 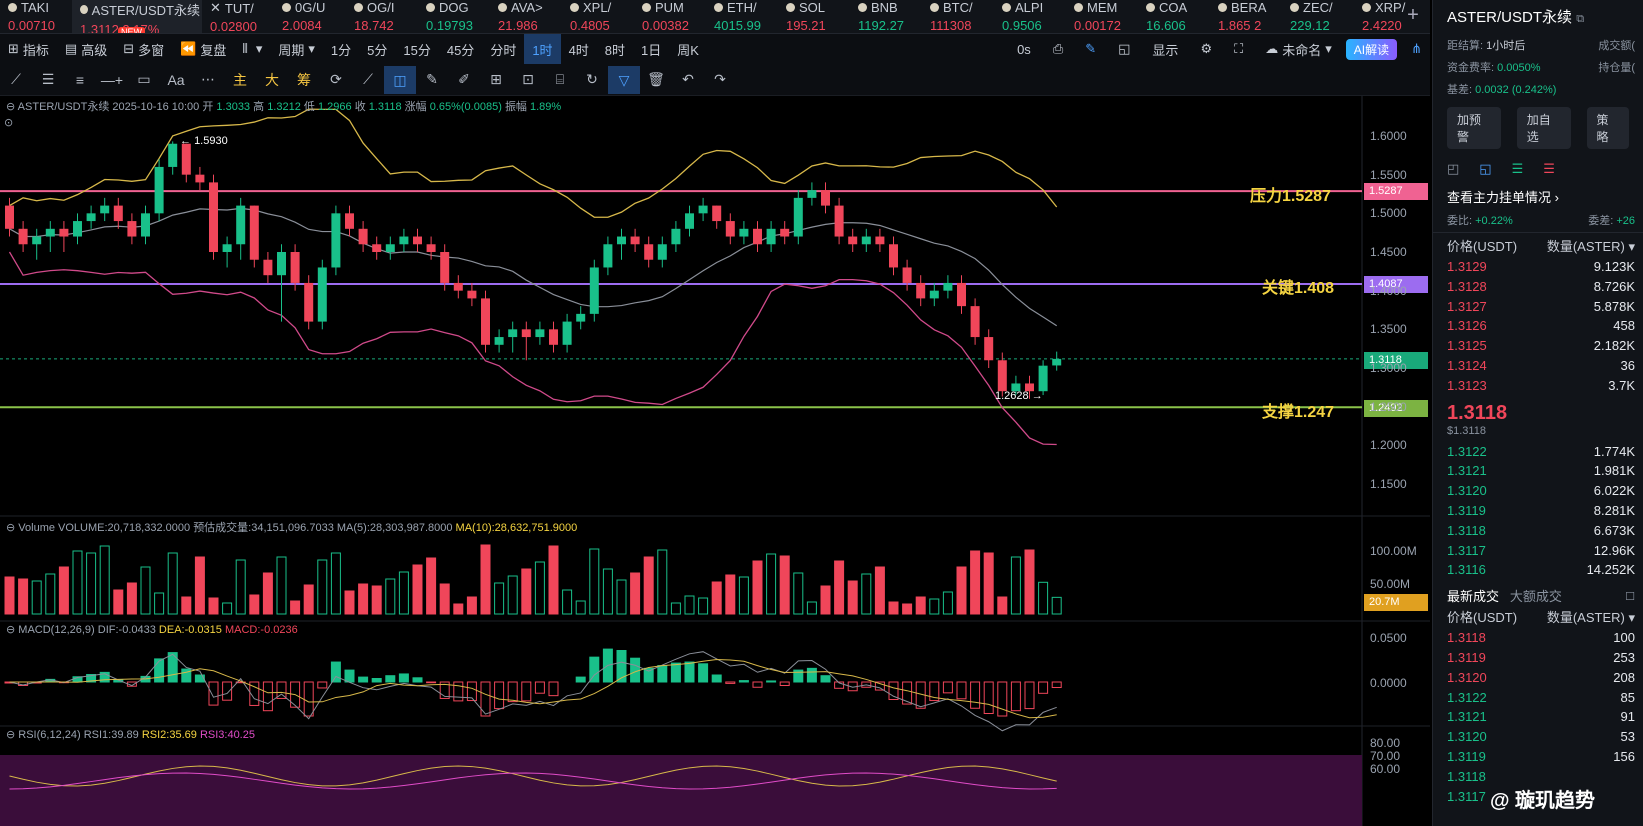 What do you see at coordinates (215, 7) in the screenshot?
I see `close-icon: ✕` at bounding box center [215, 7].